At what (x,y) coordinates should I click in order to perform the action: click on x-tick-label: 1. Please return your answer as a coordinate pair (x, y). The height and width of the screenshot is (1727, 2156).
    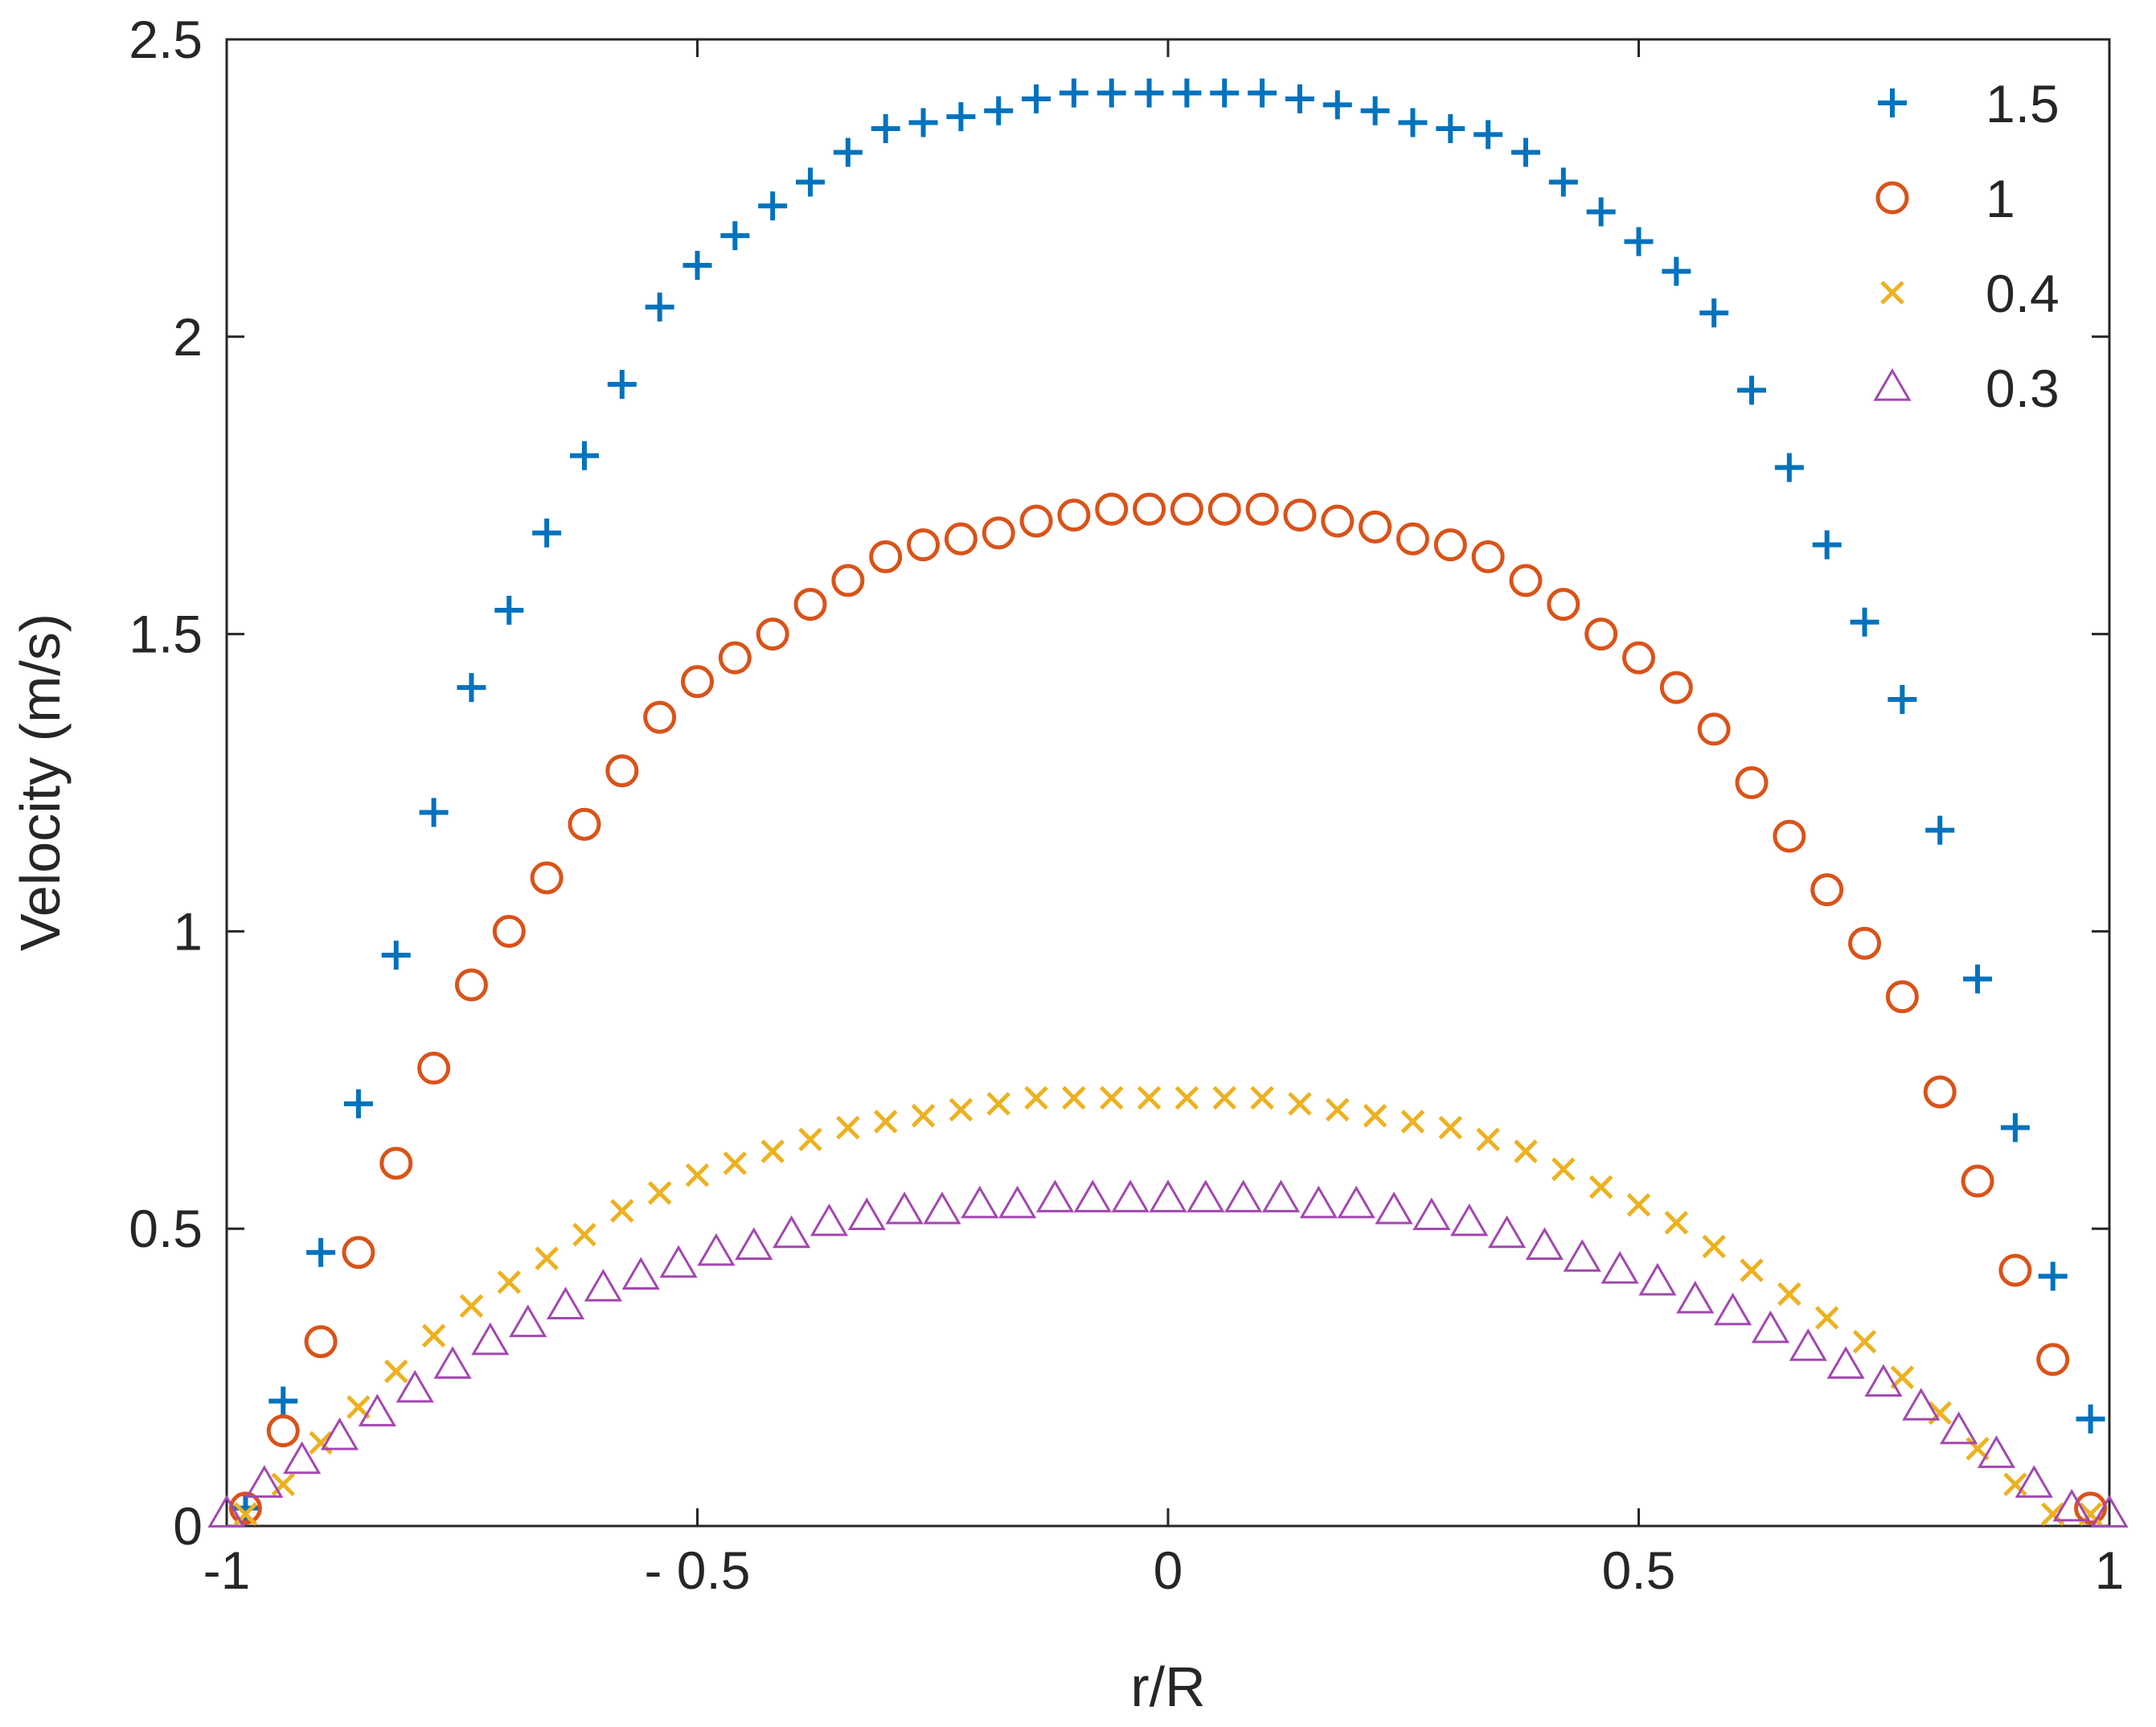
    Looking at the image, I should click on (2110, 1570).